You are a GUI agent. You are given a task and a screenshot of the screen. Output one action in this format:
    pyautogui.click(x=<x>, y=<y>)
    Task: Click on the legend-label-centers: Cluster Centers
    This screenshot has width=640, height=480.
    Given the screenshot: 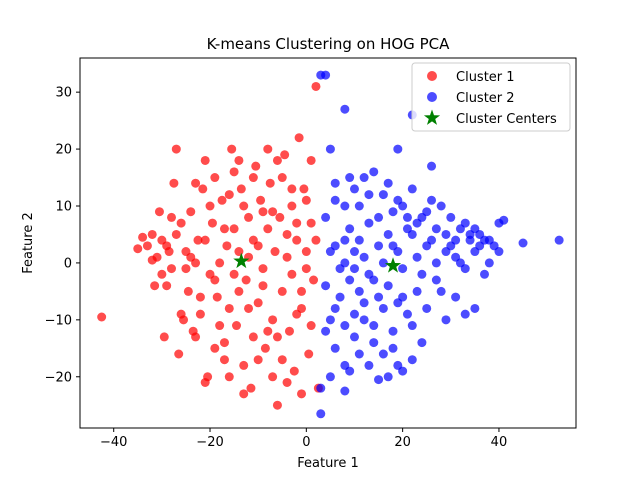 What is the action you would take?
    pyautogui.click(x=506, y=119)
    